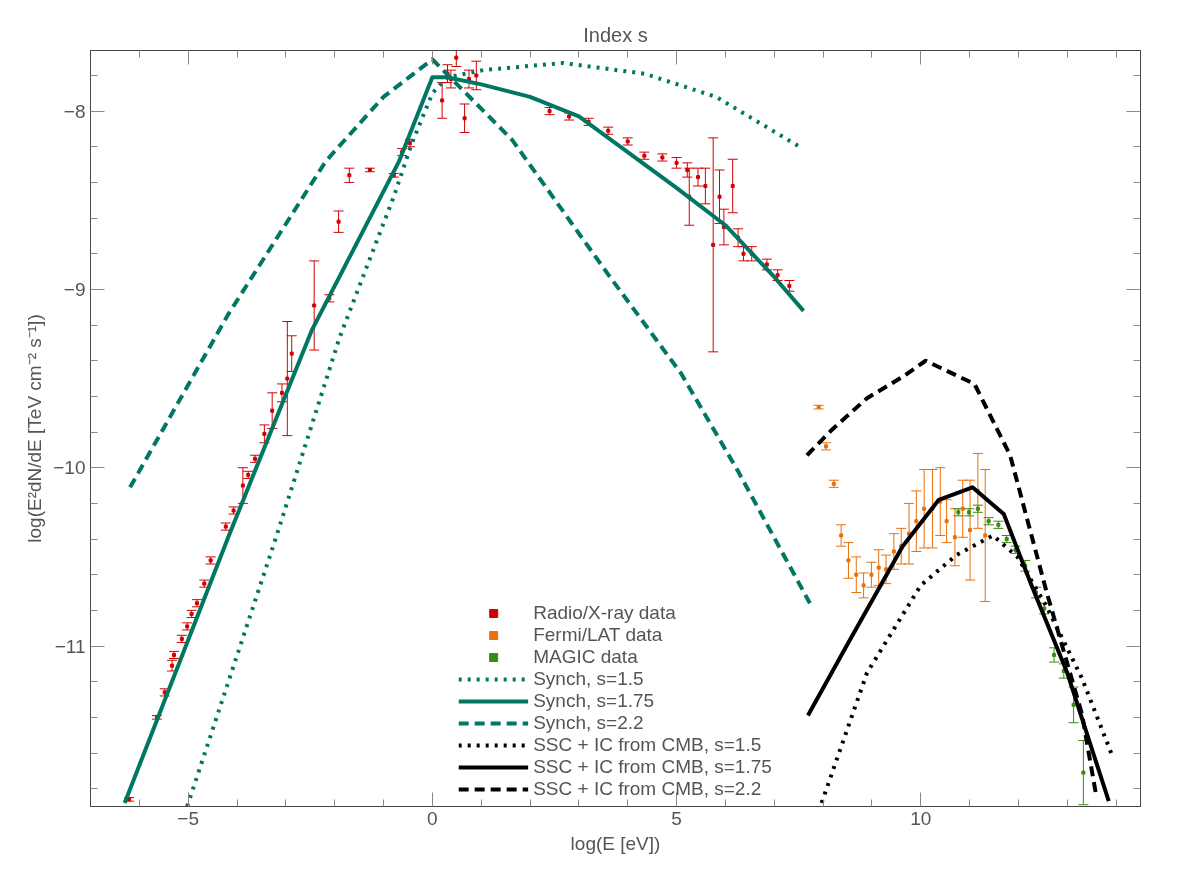 This screenshot has width=1180, height=886. I want to click on legend-label: MAGIC data, so click(585, 657).